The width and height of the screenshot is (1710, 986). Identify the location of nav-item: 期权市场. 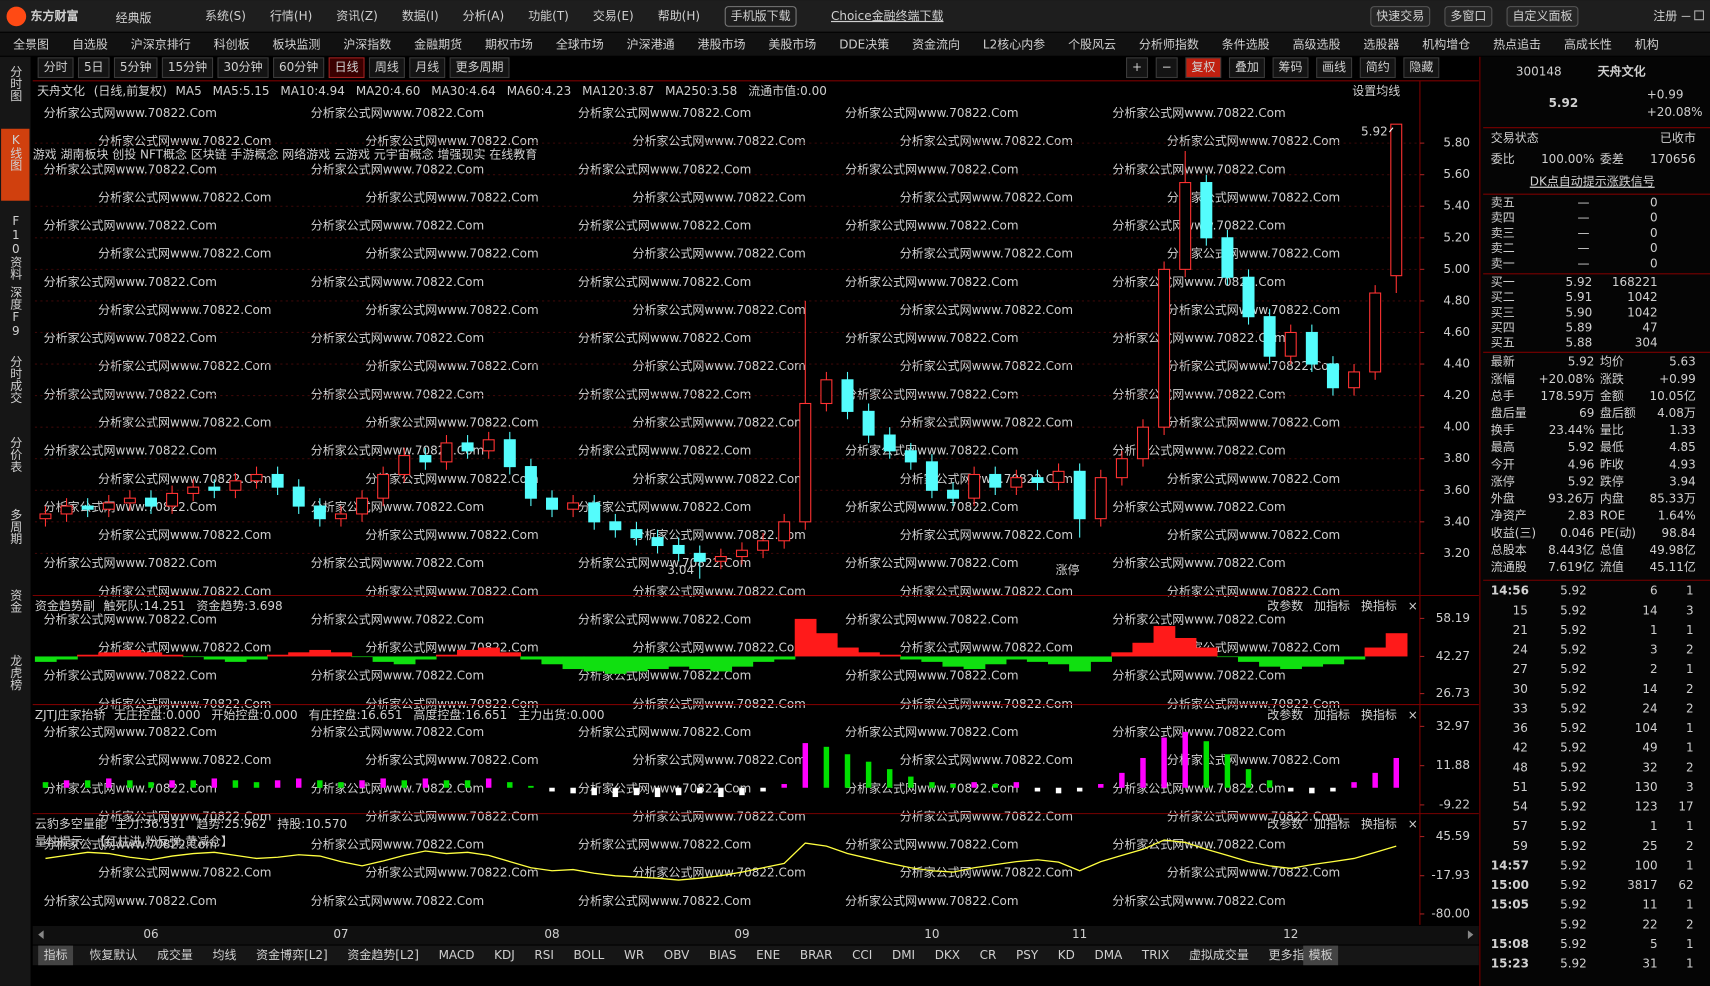
(509, 43).